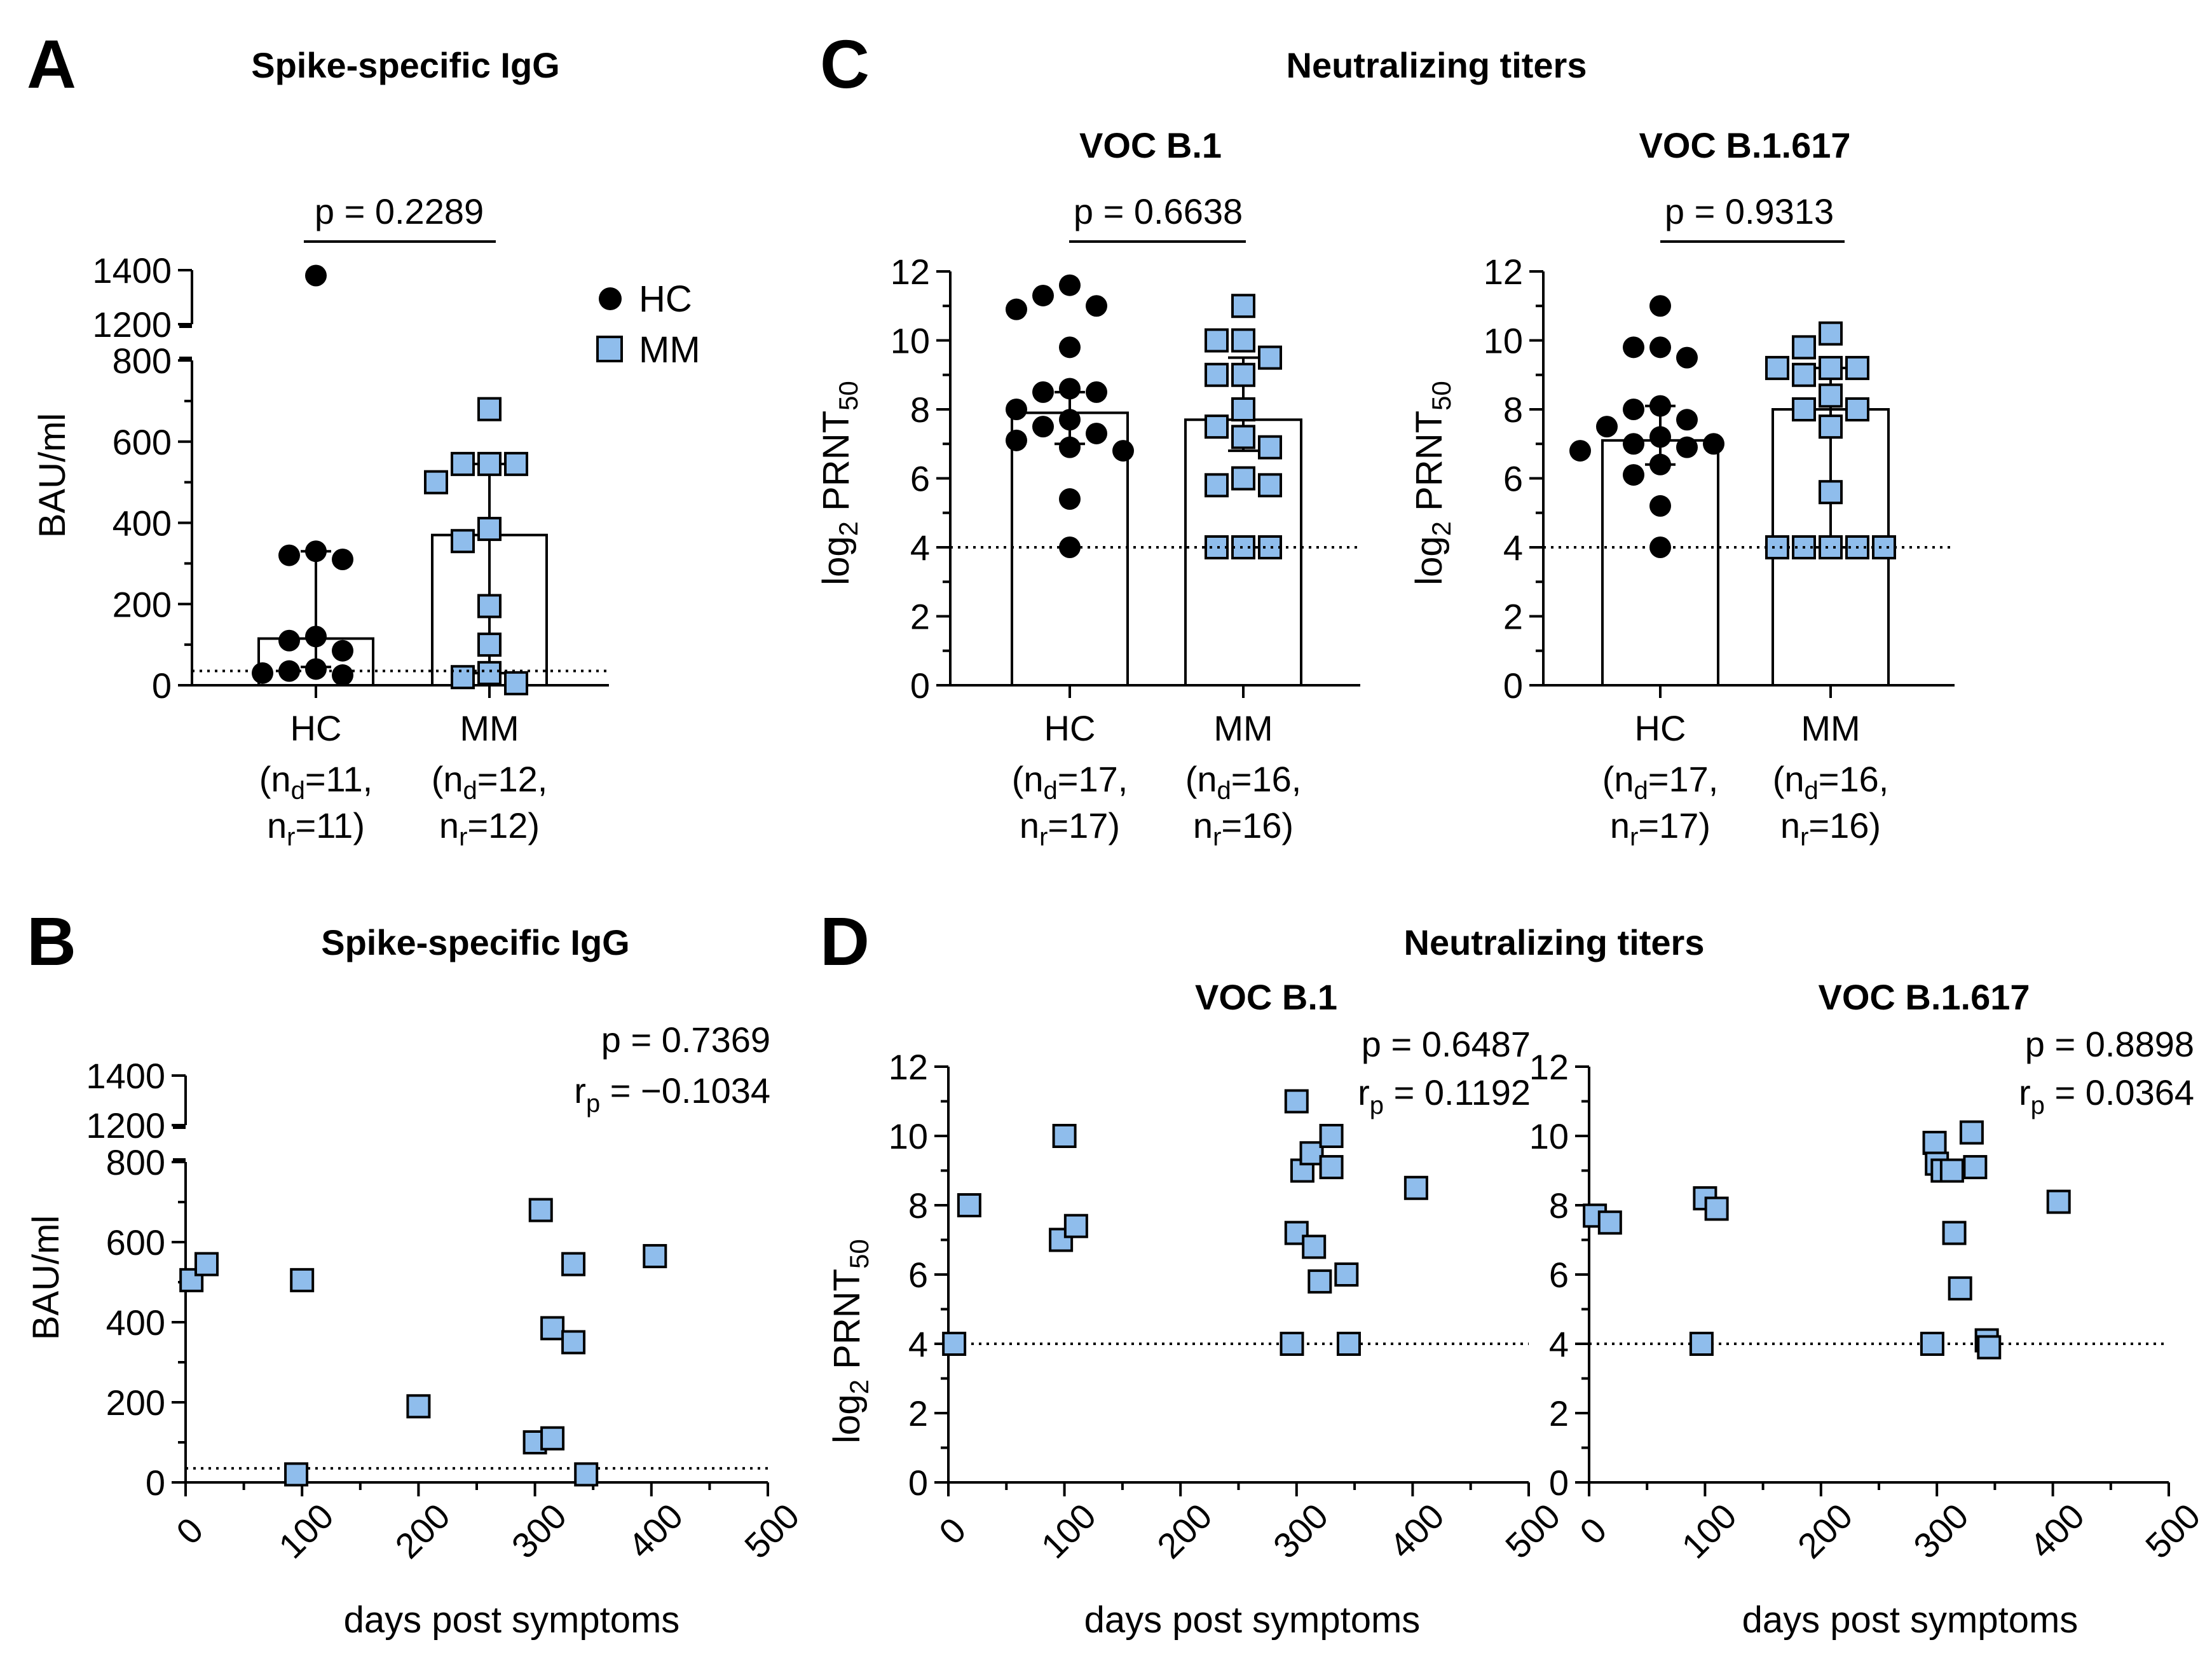 Image resolution: width=2212 pixels, height=1675 pixels. What do you see at coordinates (839, 483) in the screenshot?
I see `panel-c-b1-ylabel: log2 PRNT50` at bounding box center [839, 483].